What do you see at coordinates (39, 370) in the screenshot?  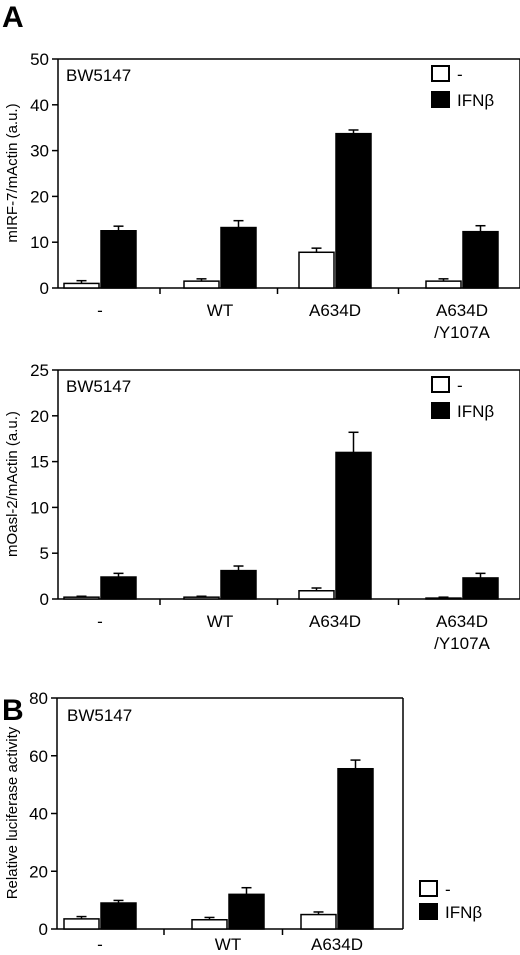 I see `y-tick-label: 25` at bounding box center [39, 370].